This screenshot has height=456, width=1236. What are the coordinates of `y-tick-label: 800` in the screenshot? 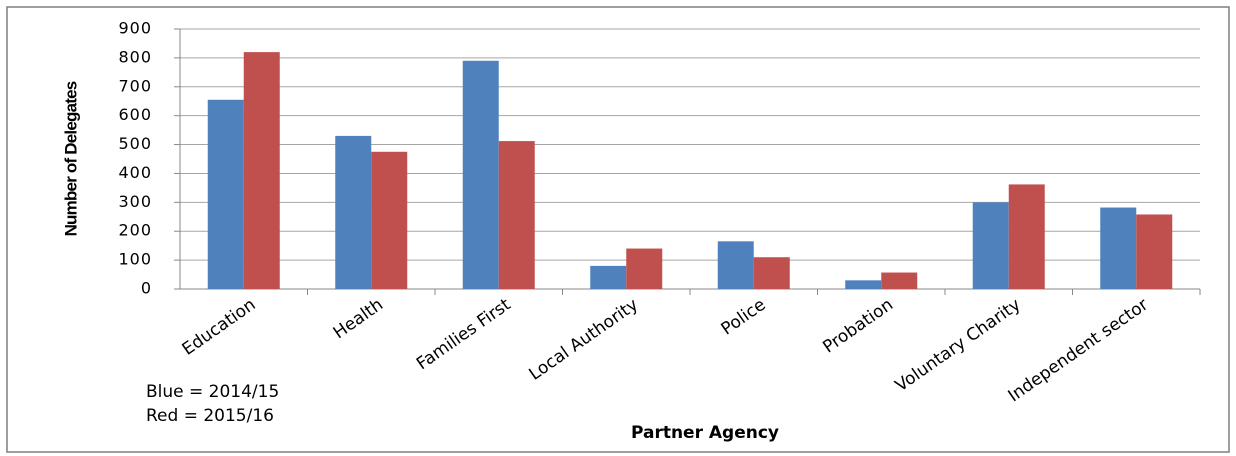 It's located at (135, 56).